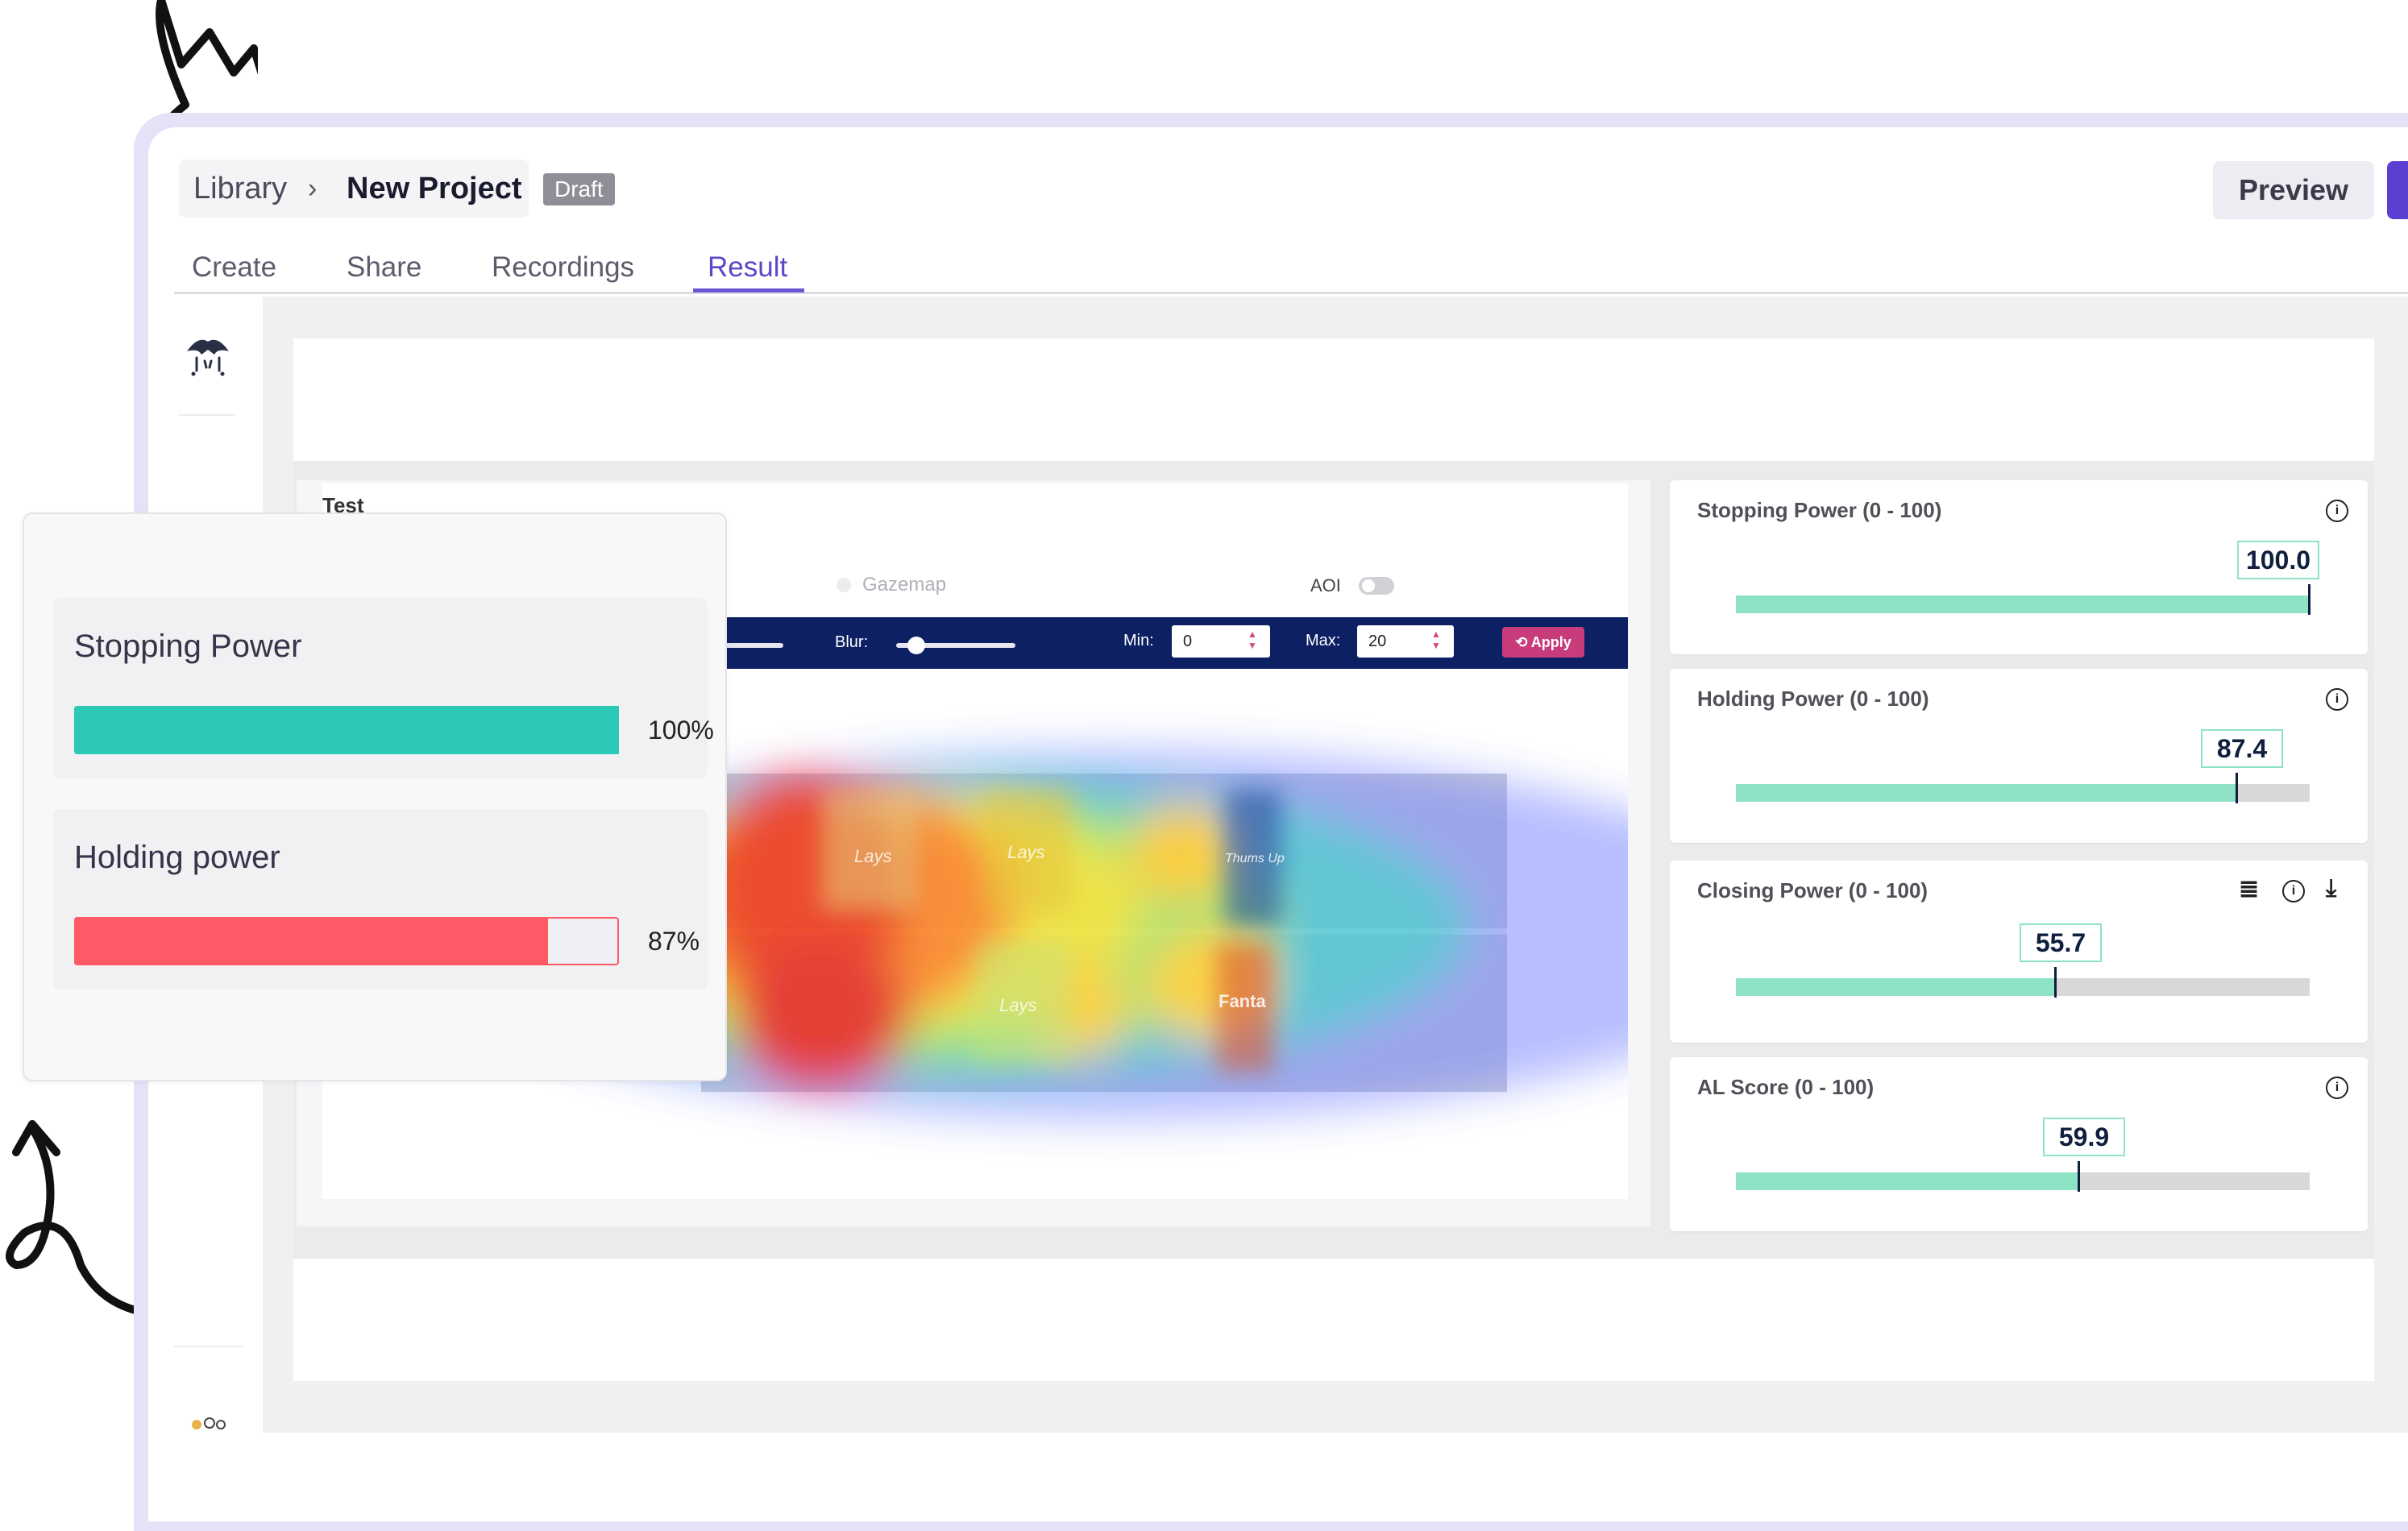 This screenshot has height=1531, width=2408. I want to click on tab-create: Create, so click(234, 267).